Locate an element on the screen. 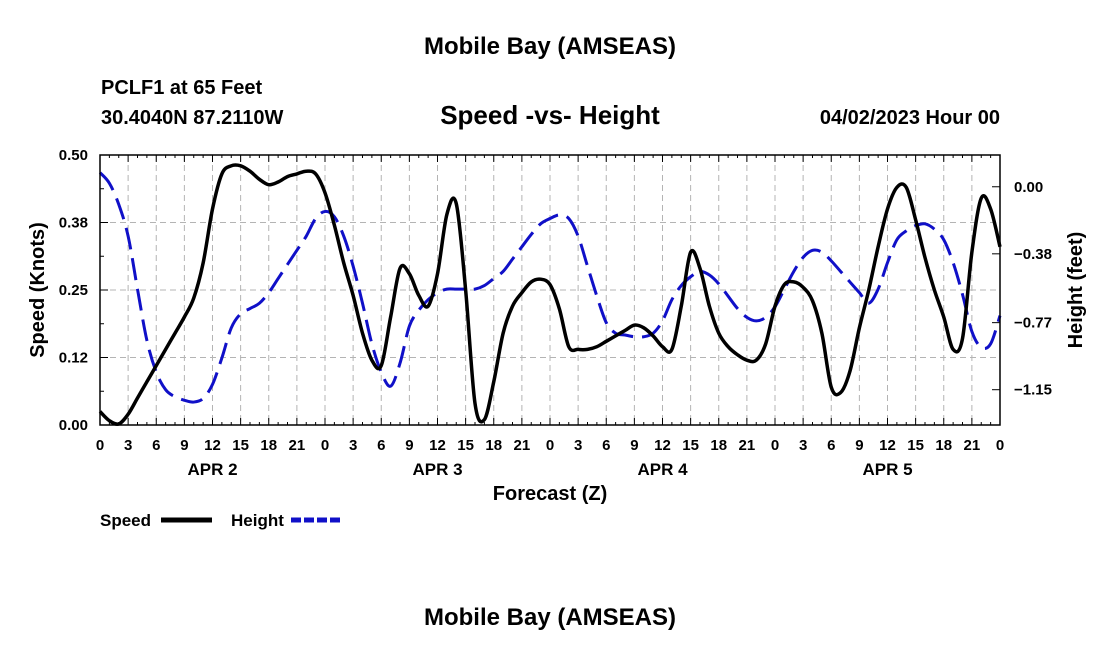 Image resolution: width=1100 pixels, height=650 pixels. legend-speed-label: Speed is located at coordinates (125, 520).